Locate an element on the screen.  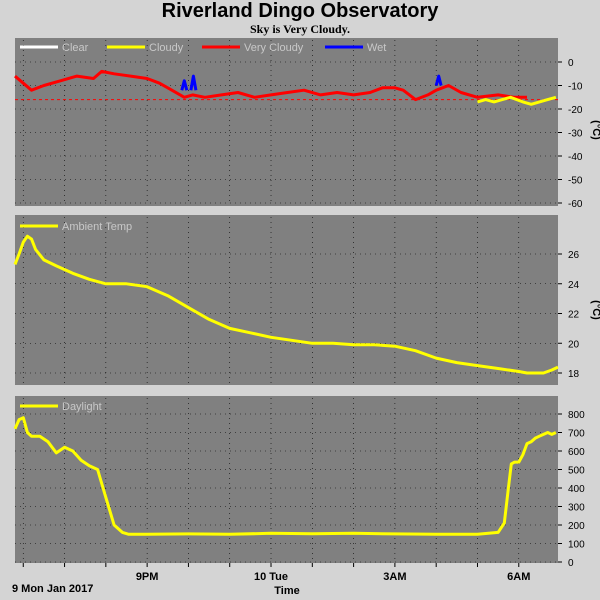
x-axis-tick-label: 10 Tue is located at coordinates (271, 577).